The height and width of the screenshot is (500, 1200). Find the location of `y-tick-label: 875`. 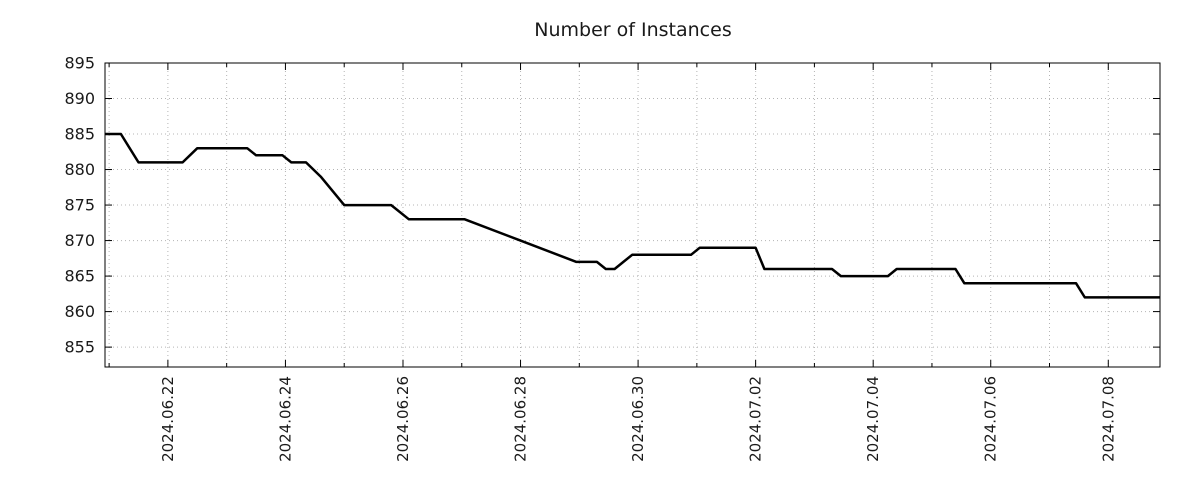

y-tick-label: 875 is located at coordinates (79, 205).